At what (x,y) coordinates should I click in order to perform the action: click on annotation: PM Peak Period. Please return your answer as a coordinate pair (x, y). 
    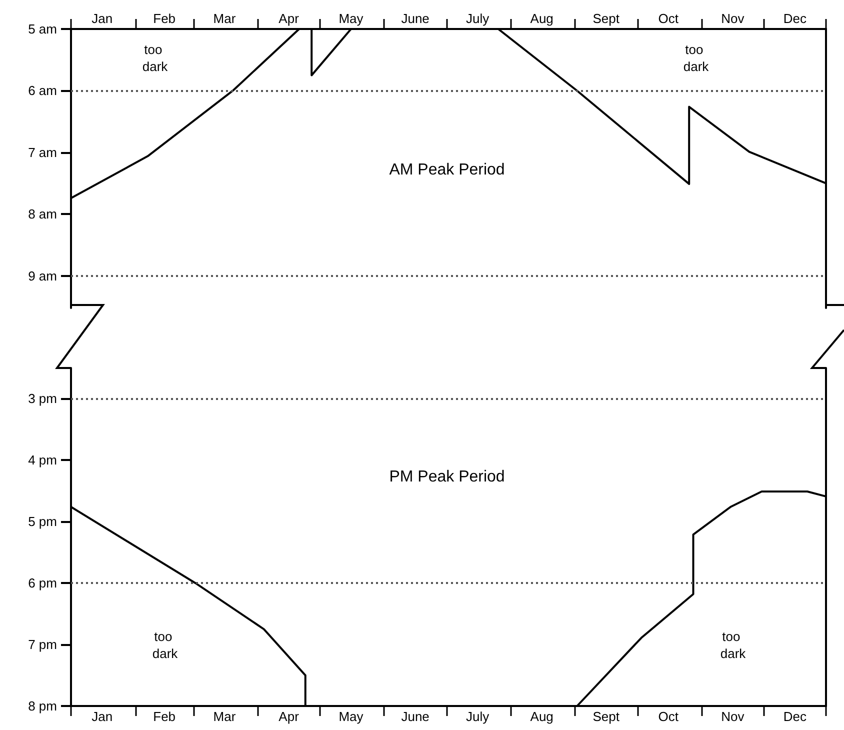
    Looking at the image, I should click on (447, 477).